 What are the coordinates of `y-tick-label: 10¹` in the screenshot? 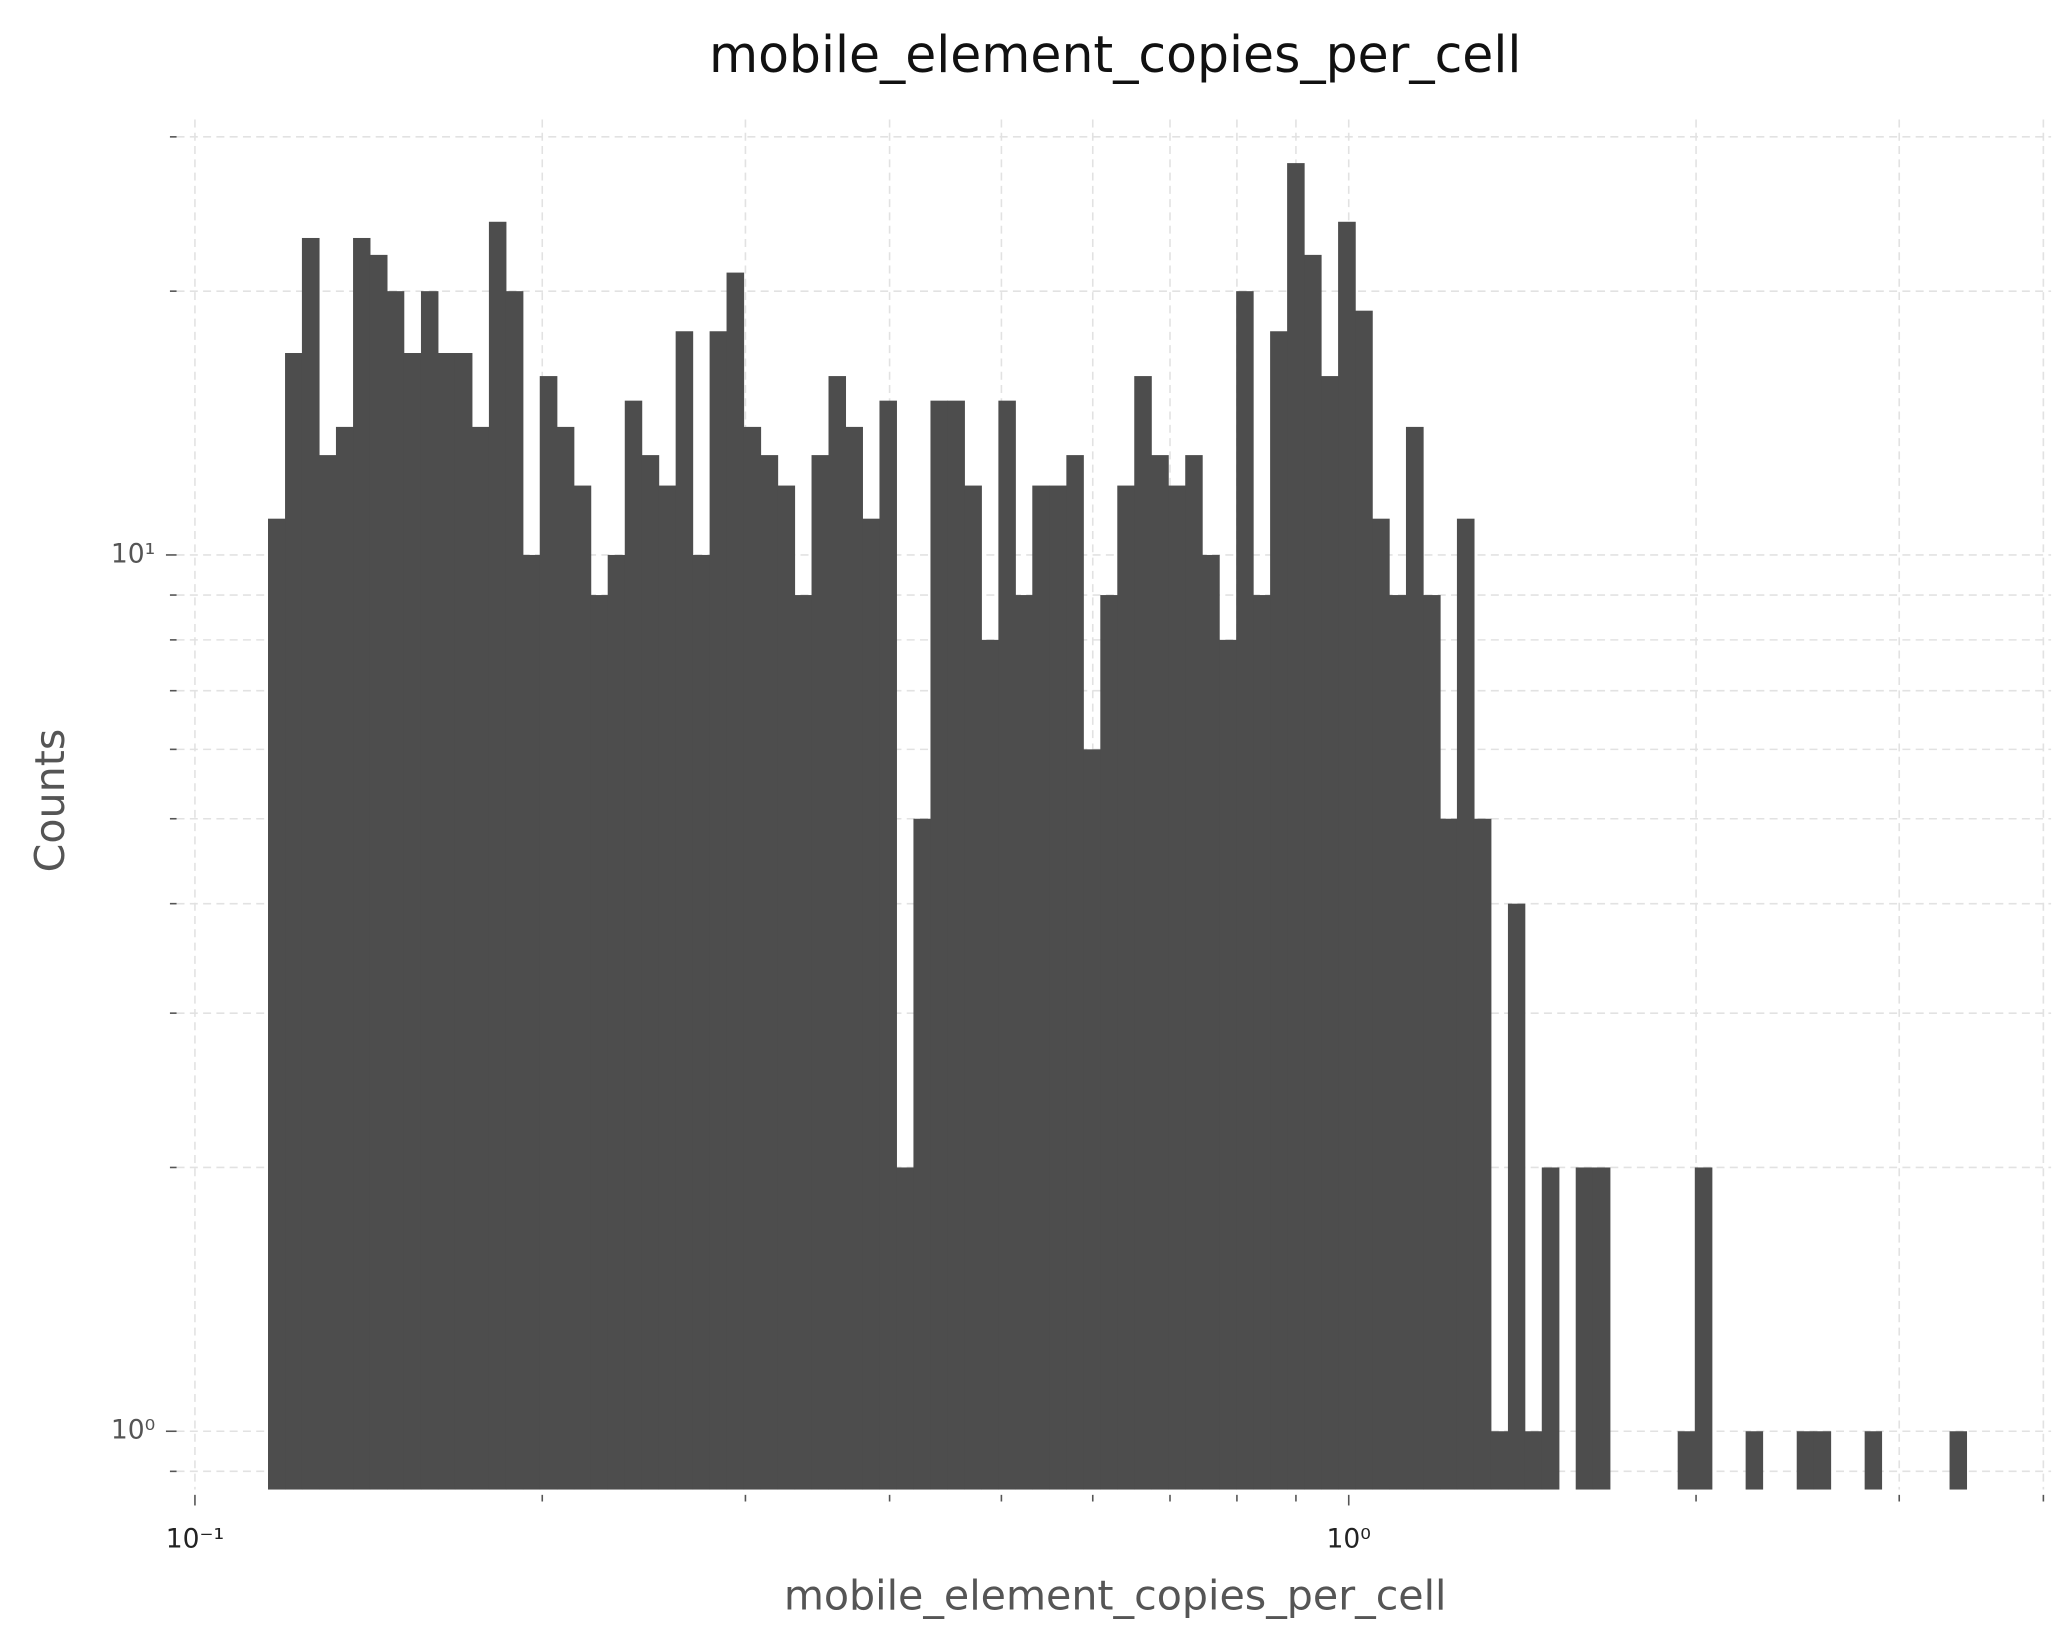 It's located at (133, 553).